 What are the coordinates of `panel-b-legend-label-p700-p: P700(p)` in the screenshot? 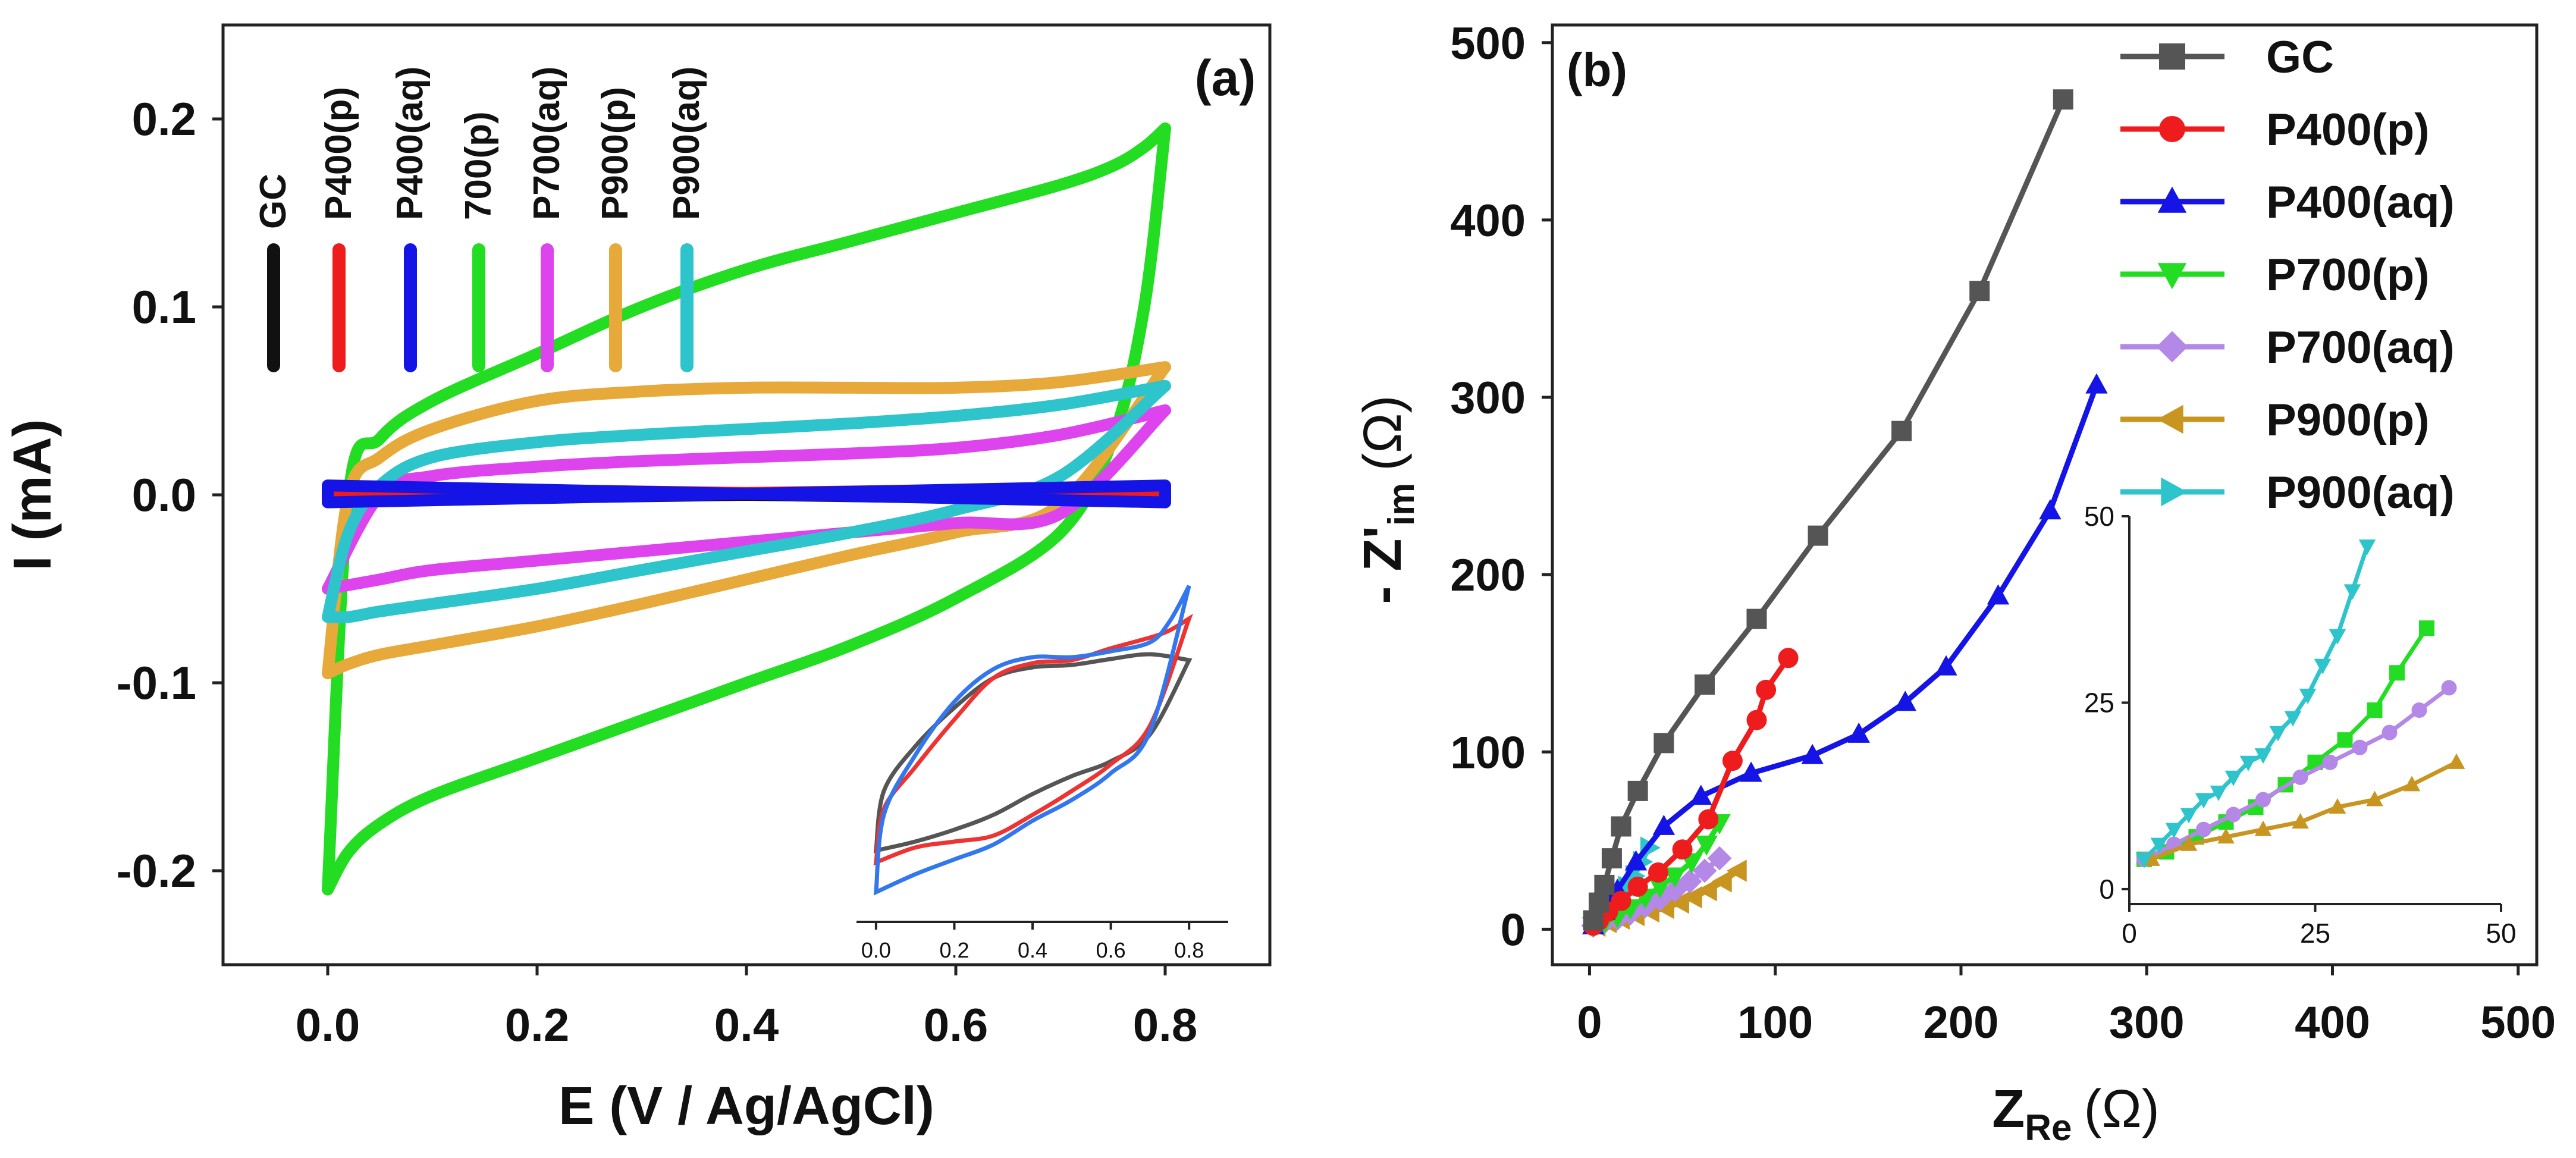 It's located at (2348, 275).